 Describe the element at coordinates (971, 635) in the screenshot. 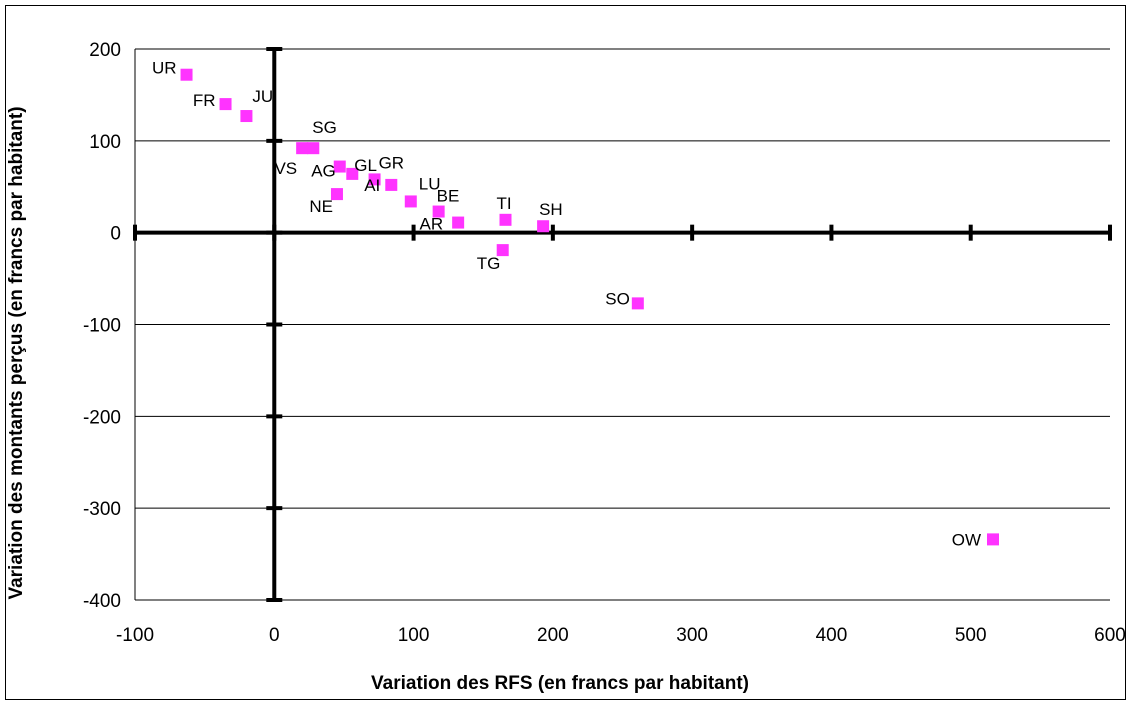

I see `x-tick-label: 500` at that location.